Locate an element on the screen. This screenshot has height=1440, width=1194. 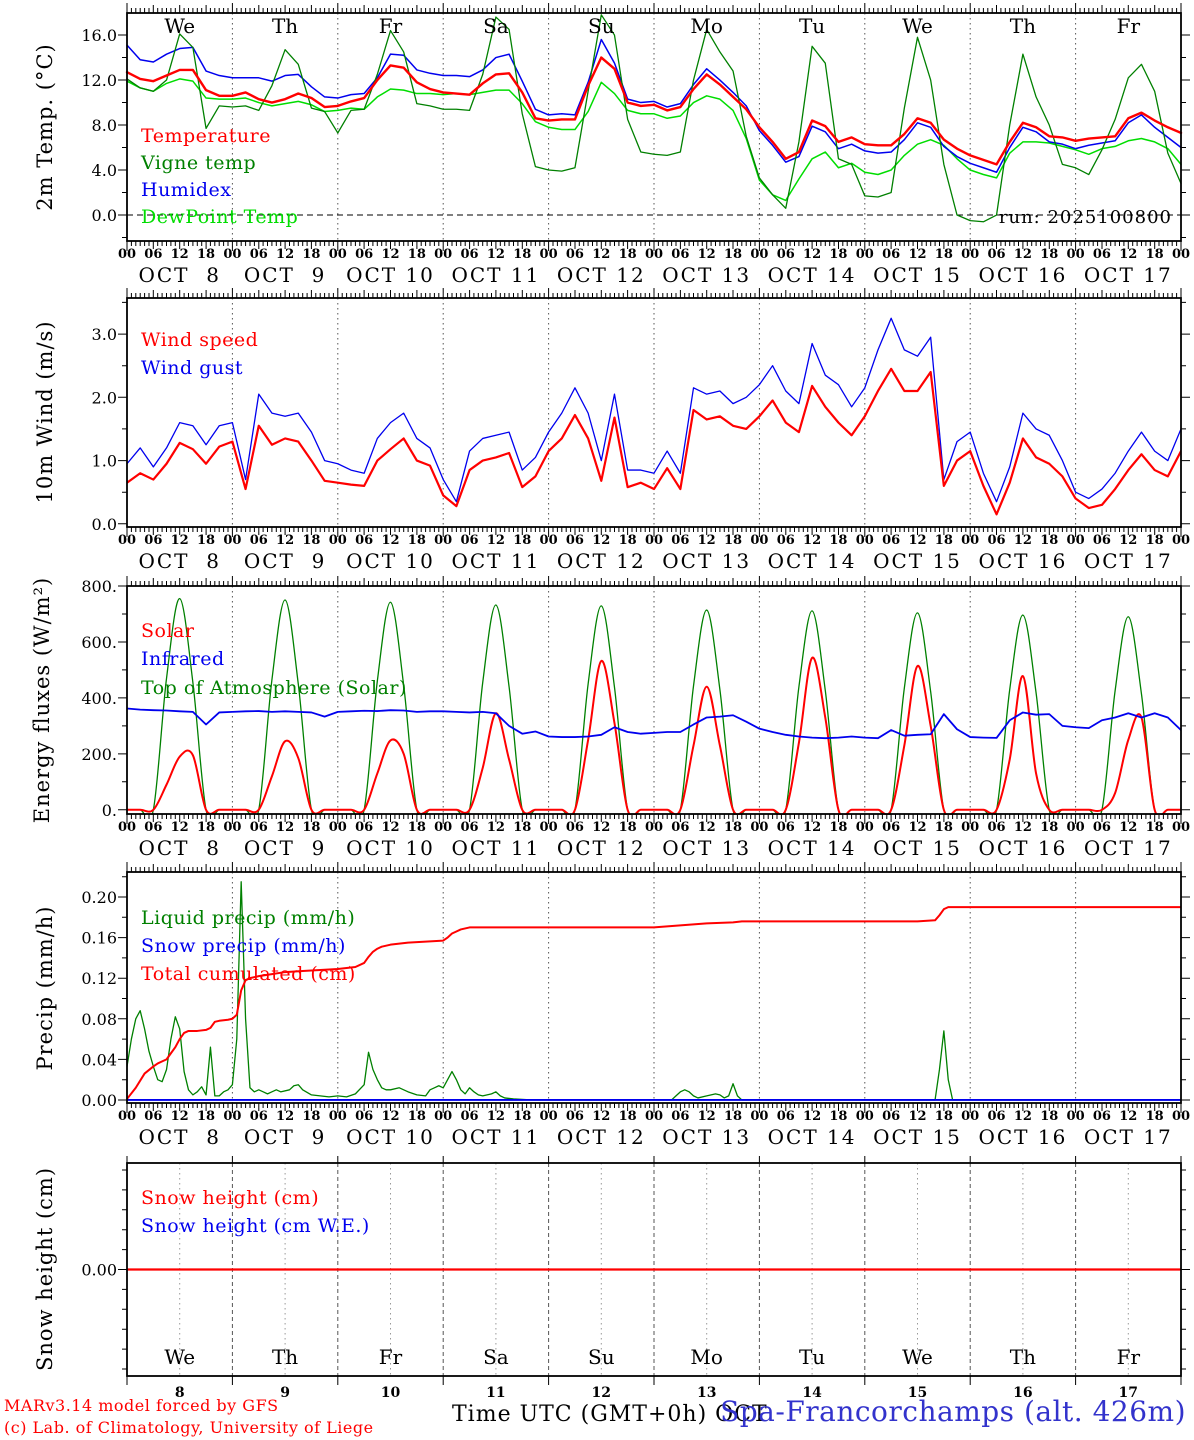
day-name-label: Fr is located at coordinates (391, 1357).